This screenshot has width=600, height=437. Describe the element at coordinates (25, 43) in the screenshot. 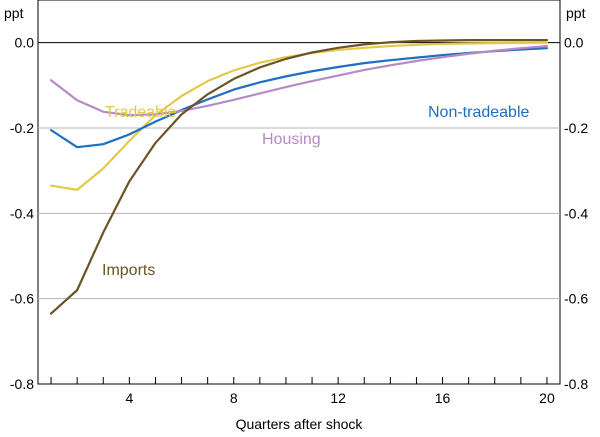

I see `y-tick-label-left: 0.0` at that location.